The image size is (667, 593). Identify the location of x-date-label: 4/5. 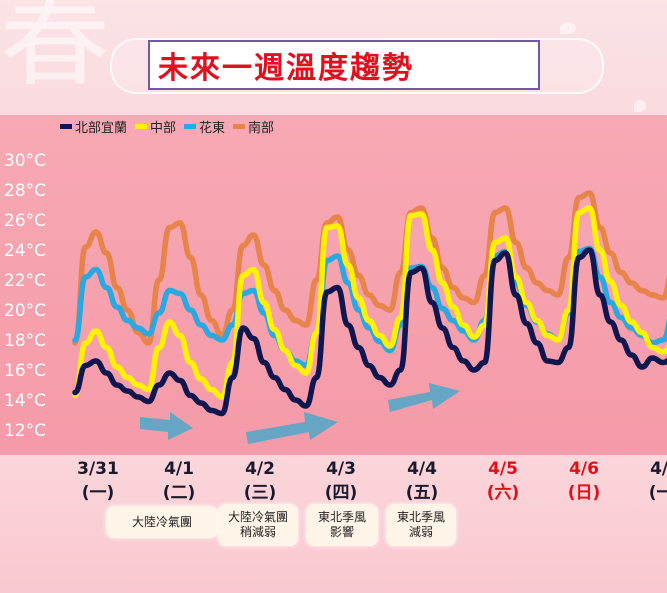
(503, 469).